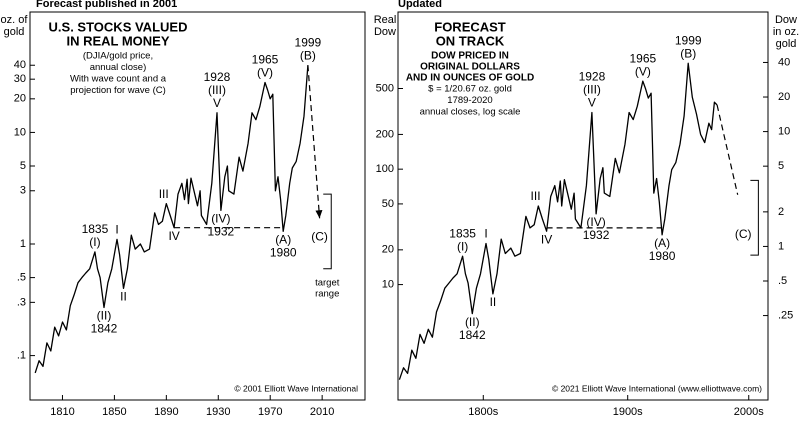 The width and height of the screenshot is (800, 422). I want to click on panel-heading: Updated, so click(420, 5).